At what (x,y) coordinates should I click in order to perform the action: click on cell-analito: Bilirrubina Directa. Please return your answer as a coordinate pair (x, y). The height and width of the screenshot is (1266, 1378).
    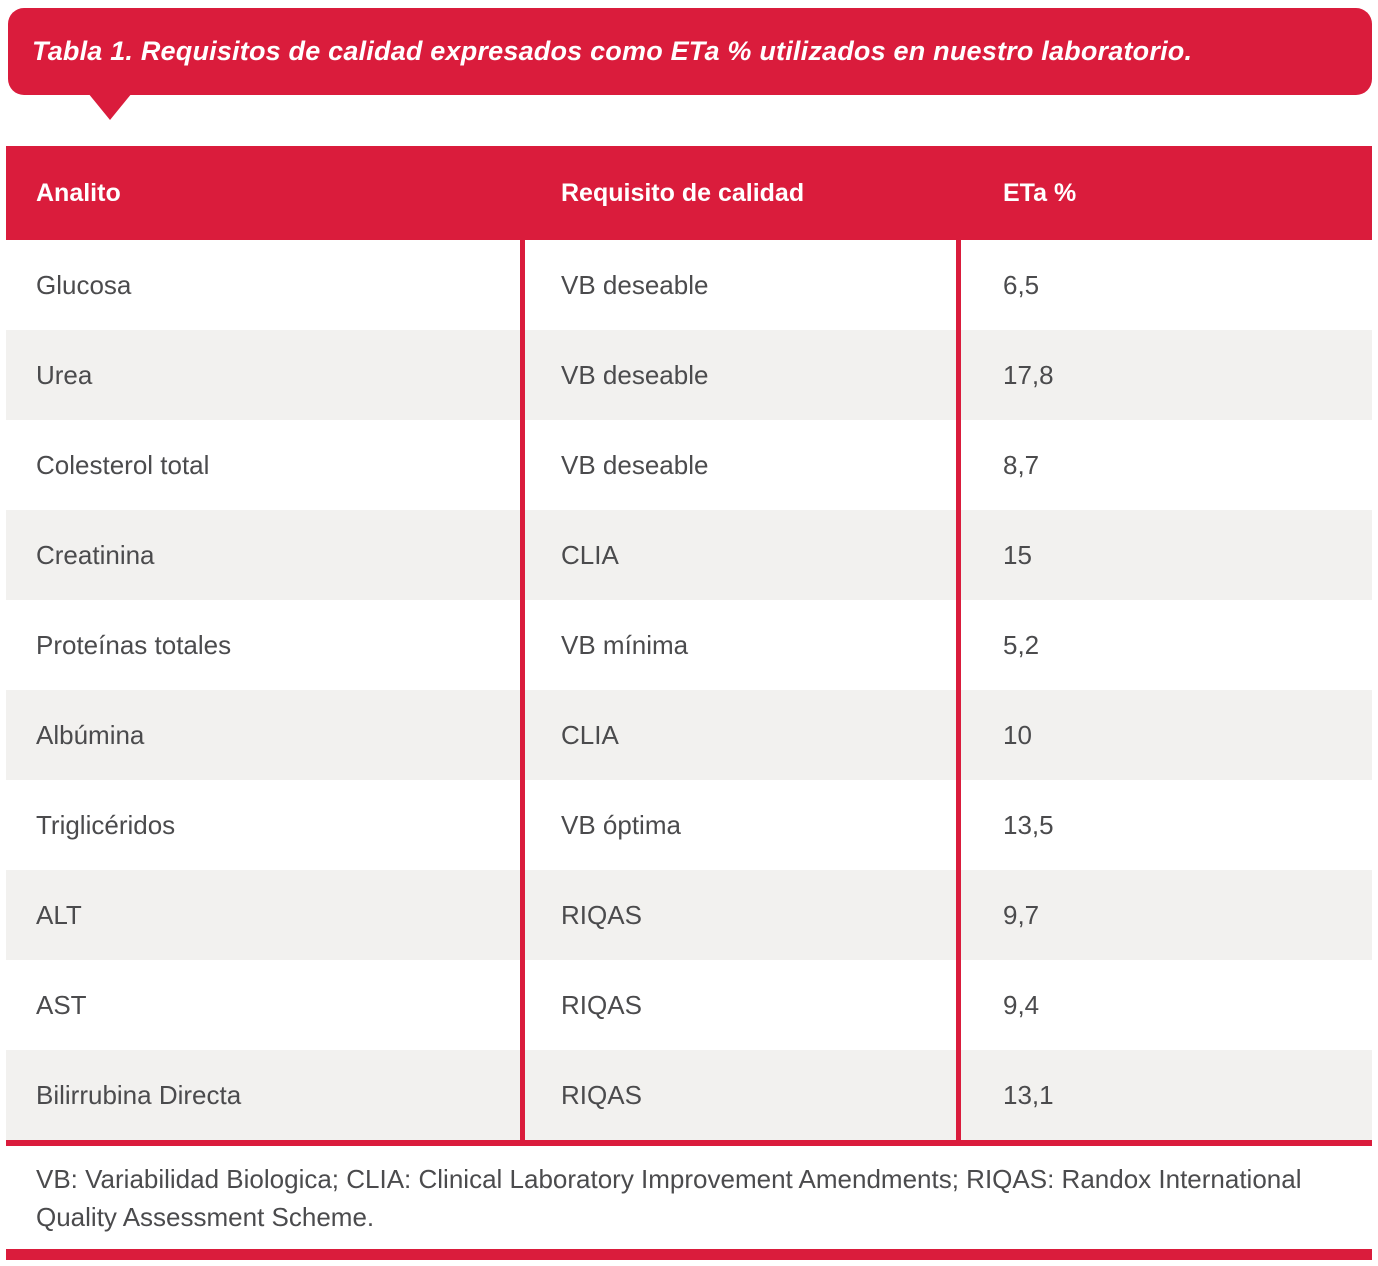
    Looking at the image, I should click on (139, 1094).